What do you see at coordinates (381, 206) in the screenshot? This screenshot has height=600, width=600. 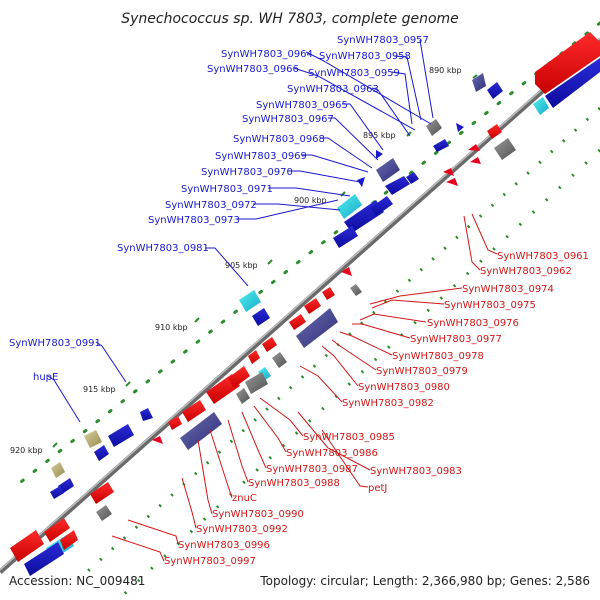 I see `gene-blue-0972b` at bounding box center [381, 206].